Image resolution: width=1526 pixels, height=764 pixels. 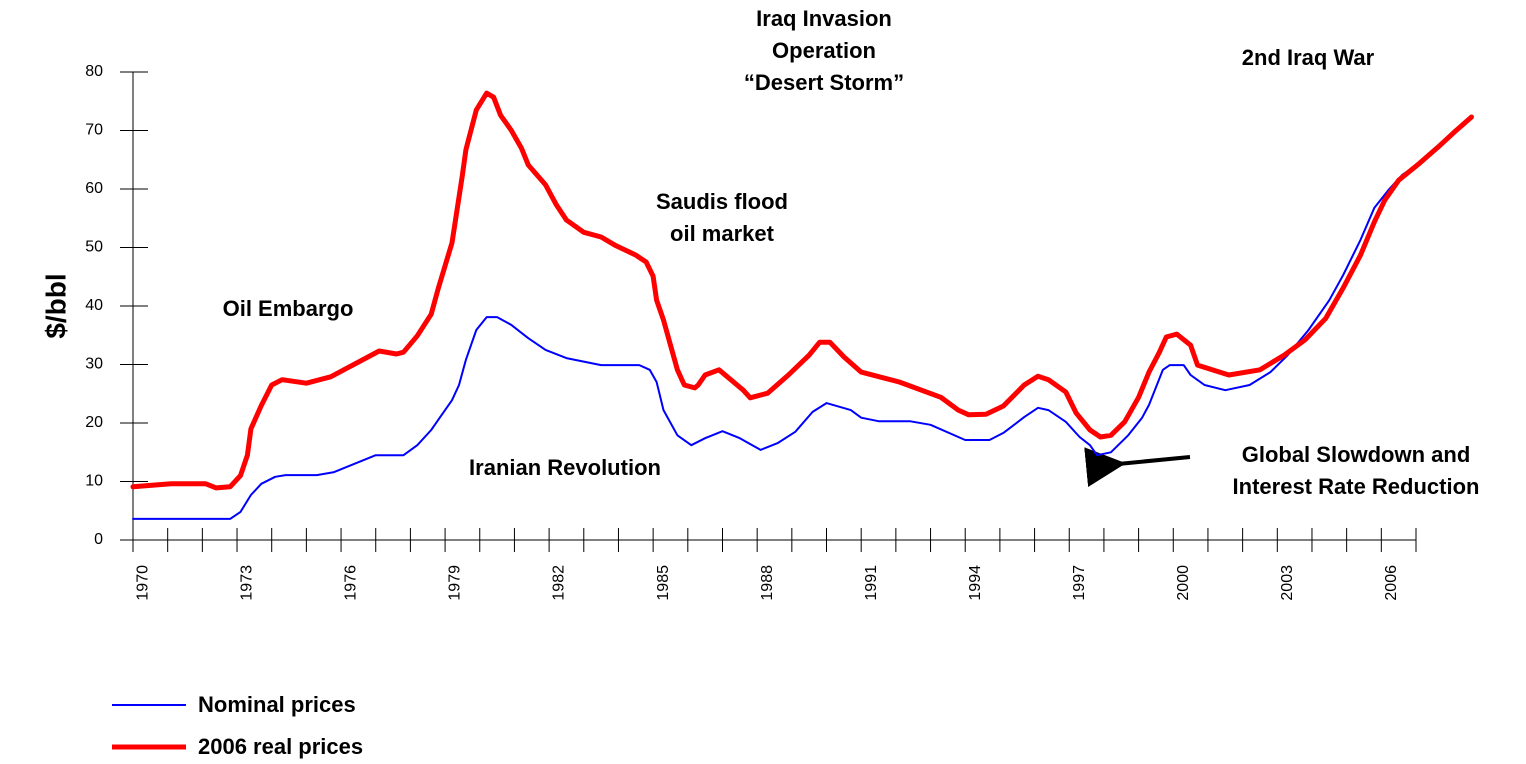 I want to click on y-tick-label: 30, so click(x=94, y=364).